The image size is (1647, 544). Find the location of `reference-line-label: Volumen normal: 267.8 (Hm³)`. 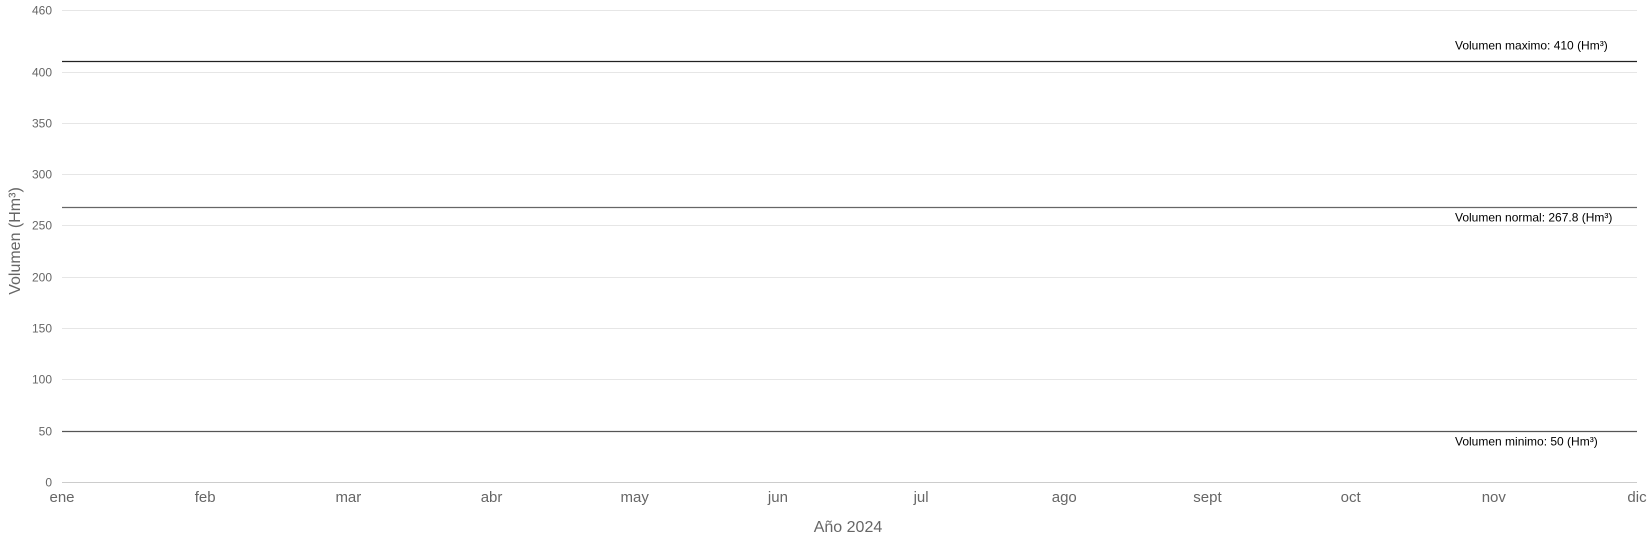

reference-line-label: Volumen normal: 267.8 (Hm³) is located at coordinates (1533, 218).